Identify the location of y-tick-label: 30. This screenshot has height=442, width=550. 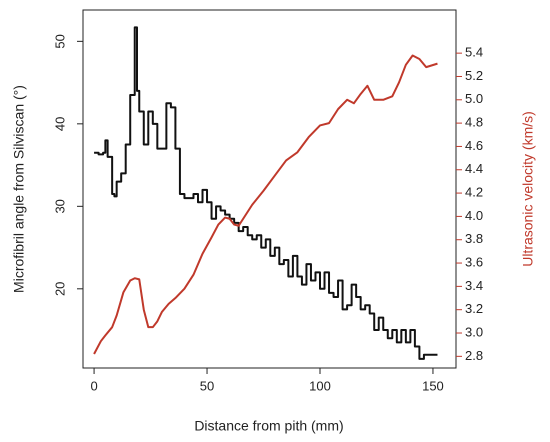
(59, 206).